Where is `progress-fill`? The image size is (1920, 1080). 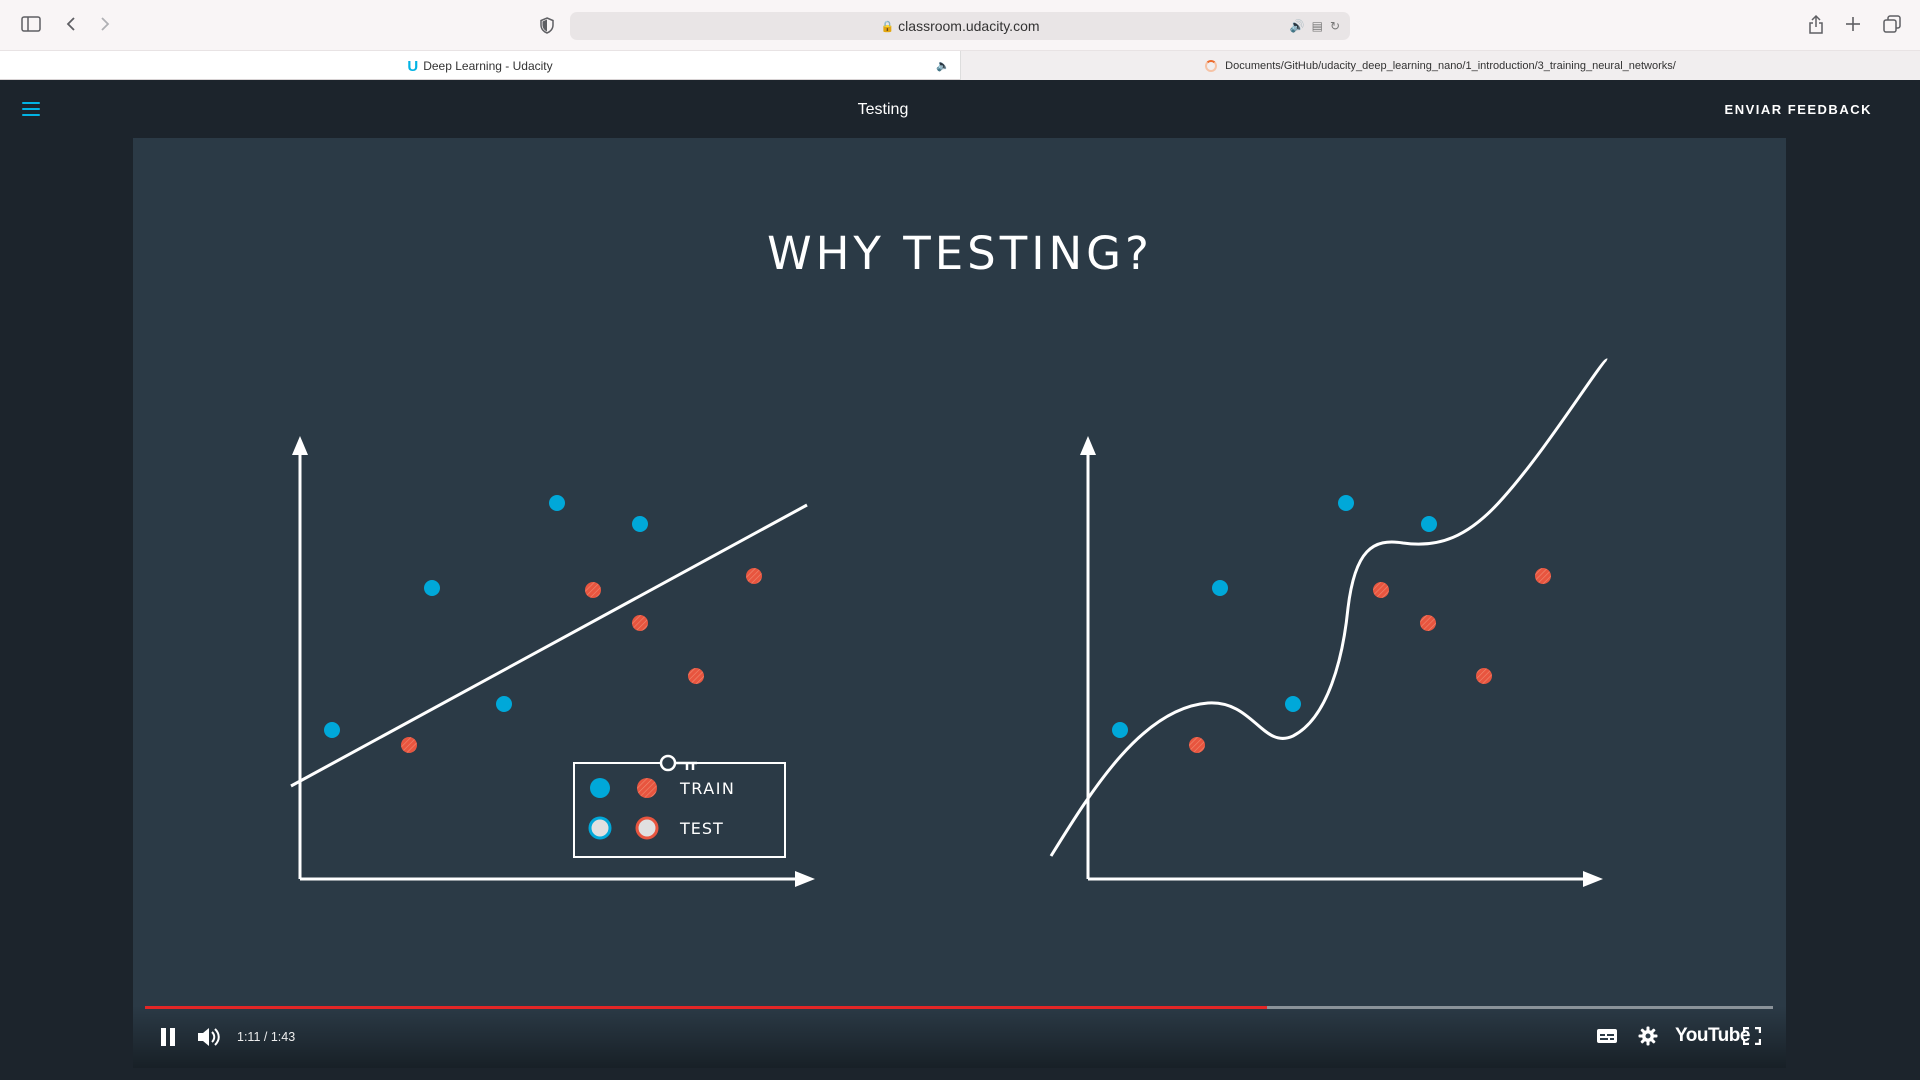
progress-fill is located at coordinates (706, 1007).